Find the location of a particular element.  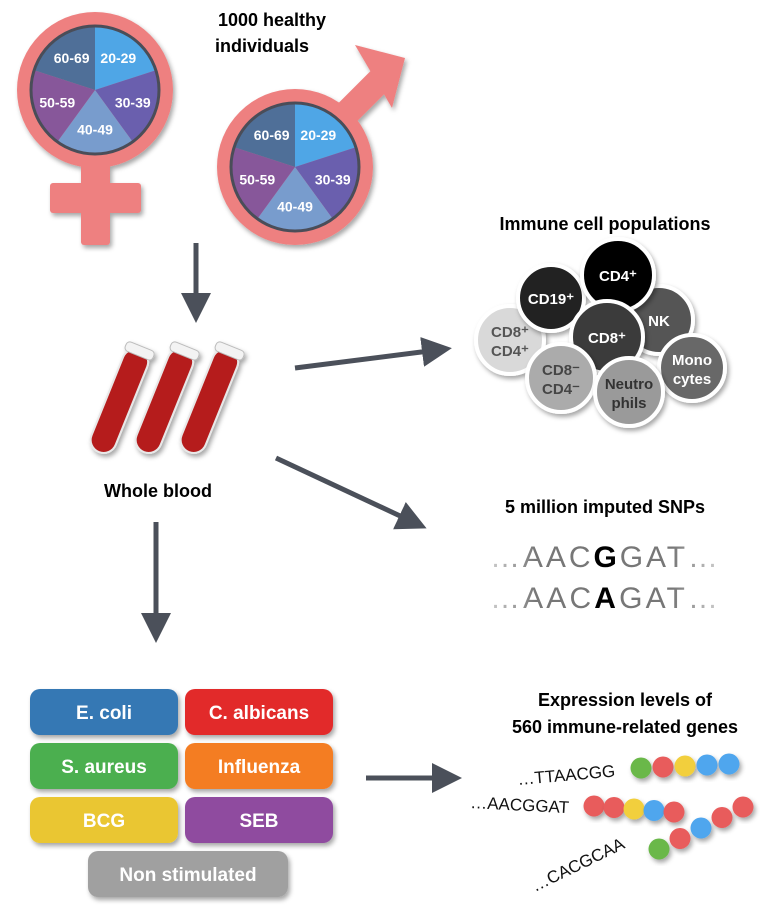

cell-cd19: CD19⁺ is located at coordinates (551, 298).